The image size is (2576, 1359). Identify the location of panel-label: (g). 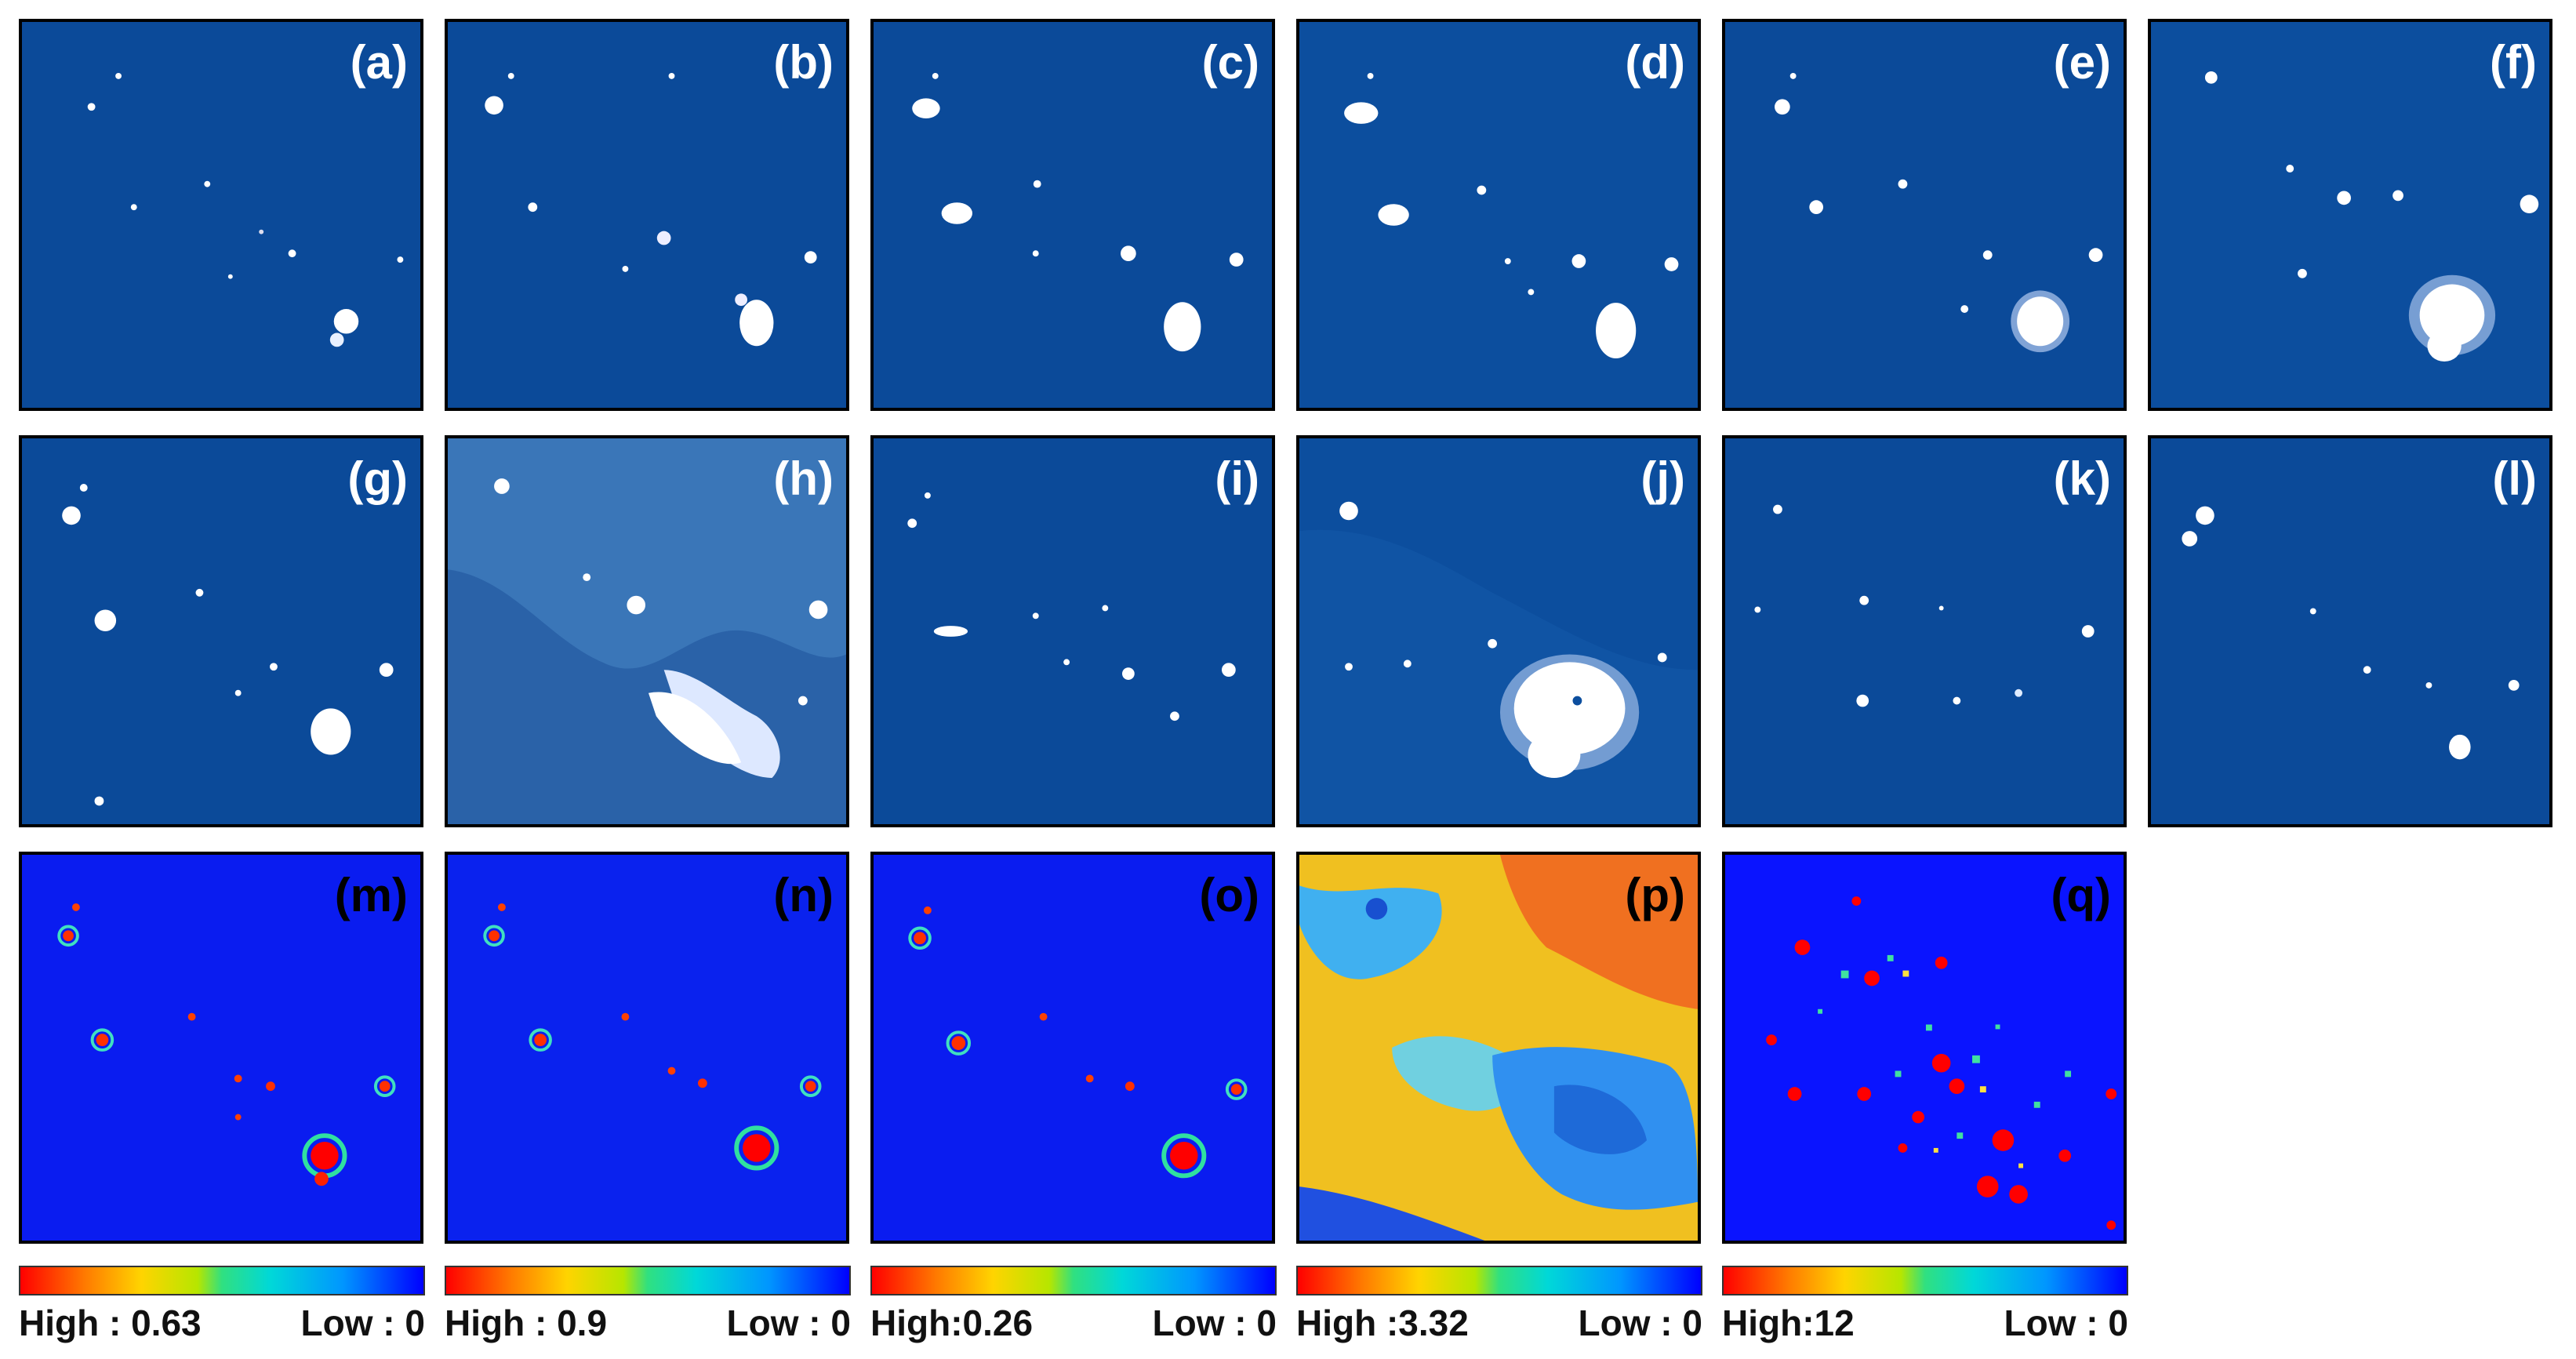
(377, 478).